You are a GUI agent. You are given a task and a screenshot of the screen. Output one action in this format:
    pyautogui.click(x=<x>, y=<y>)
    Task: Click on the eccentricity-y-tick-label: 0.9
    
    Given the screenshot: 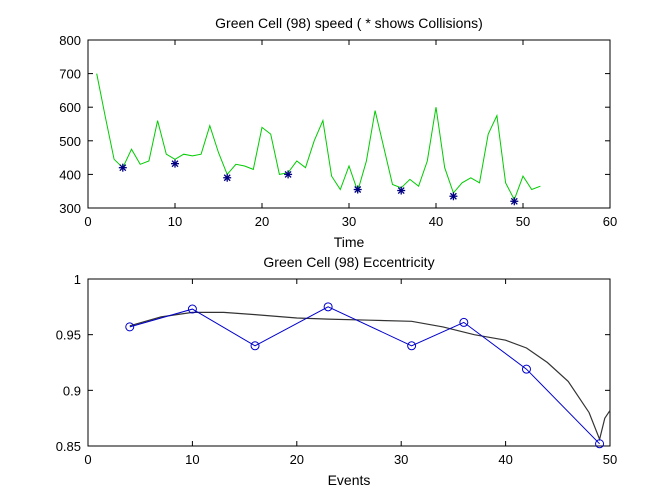 What is the action you would take?
    pyautogui.click(x=72, y=390)
    